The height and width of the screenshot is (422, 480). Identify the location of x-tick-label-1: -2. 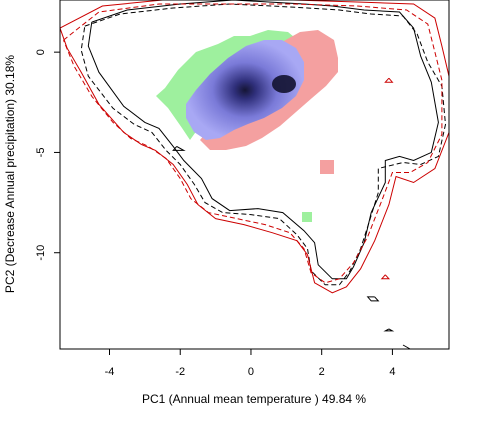
(180, 372).